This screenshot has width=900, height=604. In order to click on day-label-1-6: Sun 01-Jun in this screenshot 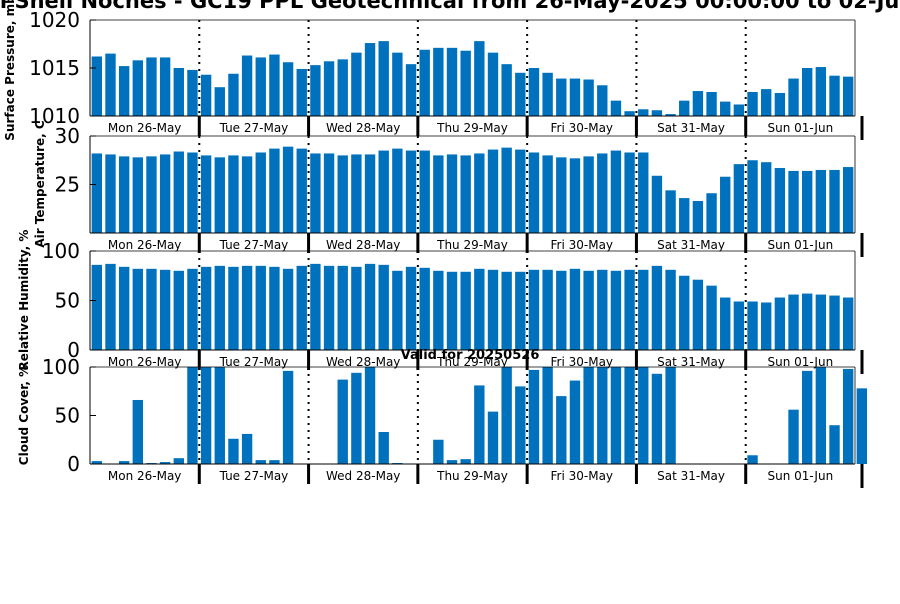, I will do `click(801, 245)`.